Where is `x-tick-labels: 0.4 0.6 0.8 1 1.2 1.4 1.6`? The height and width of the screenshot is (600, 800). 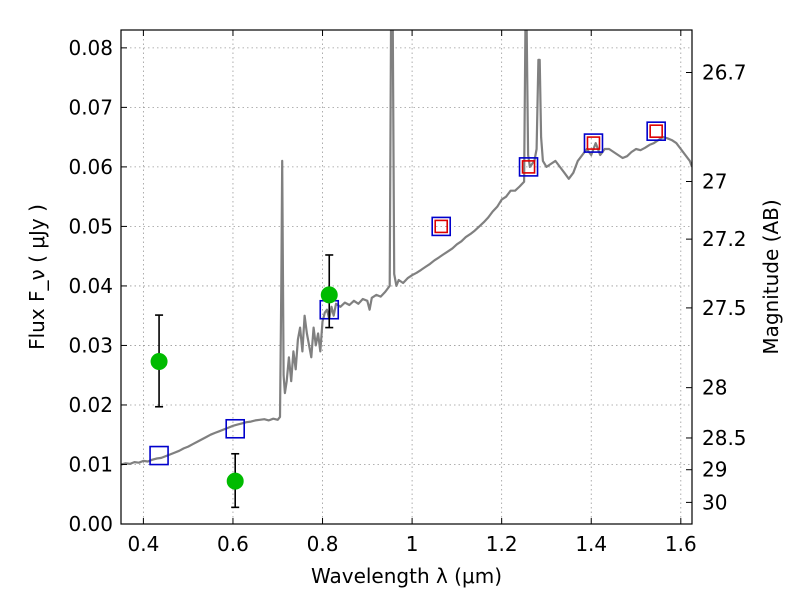
x-tick-labels: 0.4 0.6 0.8 1 1.2 1.4 1.6 is located at coordinates (411, 544).